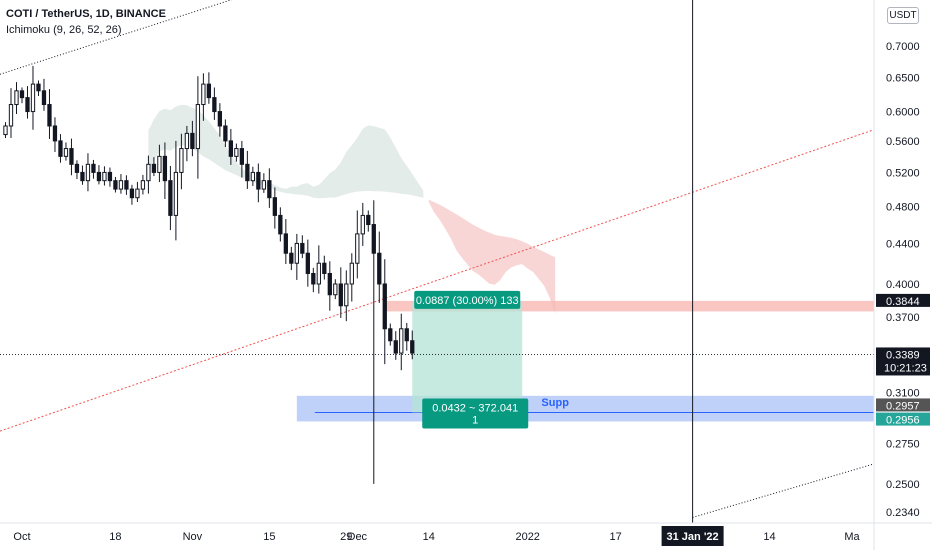  Describe the element at coordinates (903, 47) in the screenshot. I see `y-tick-label: 0.7000` at that location.